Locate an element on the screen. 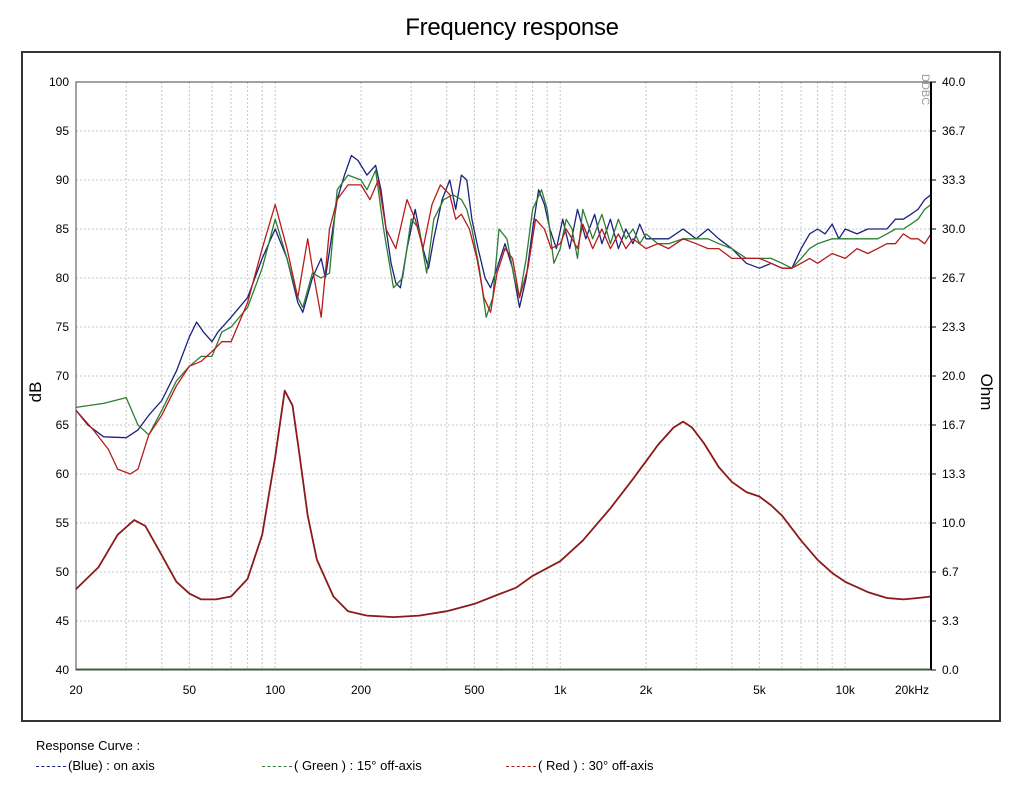 This screenshot has width=1024, height=790. y-tick-label: 95 is located at coordinates (63, 131).